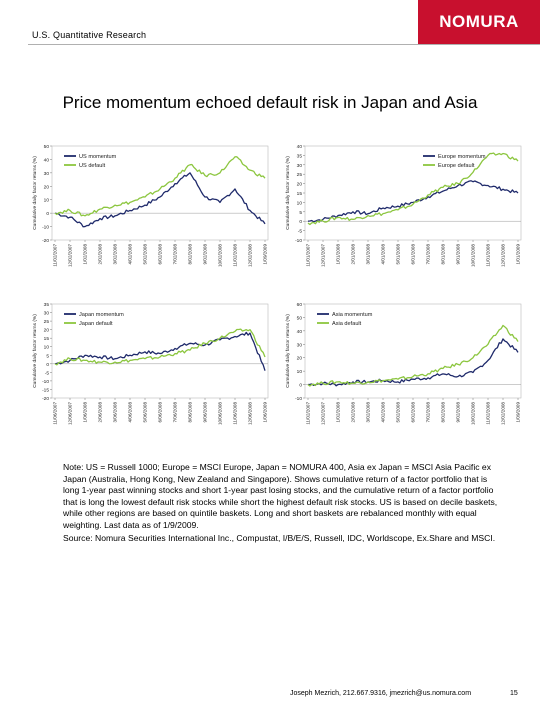  I want to click on y-tick-label: 15, so click(47, 339).